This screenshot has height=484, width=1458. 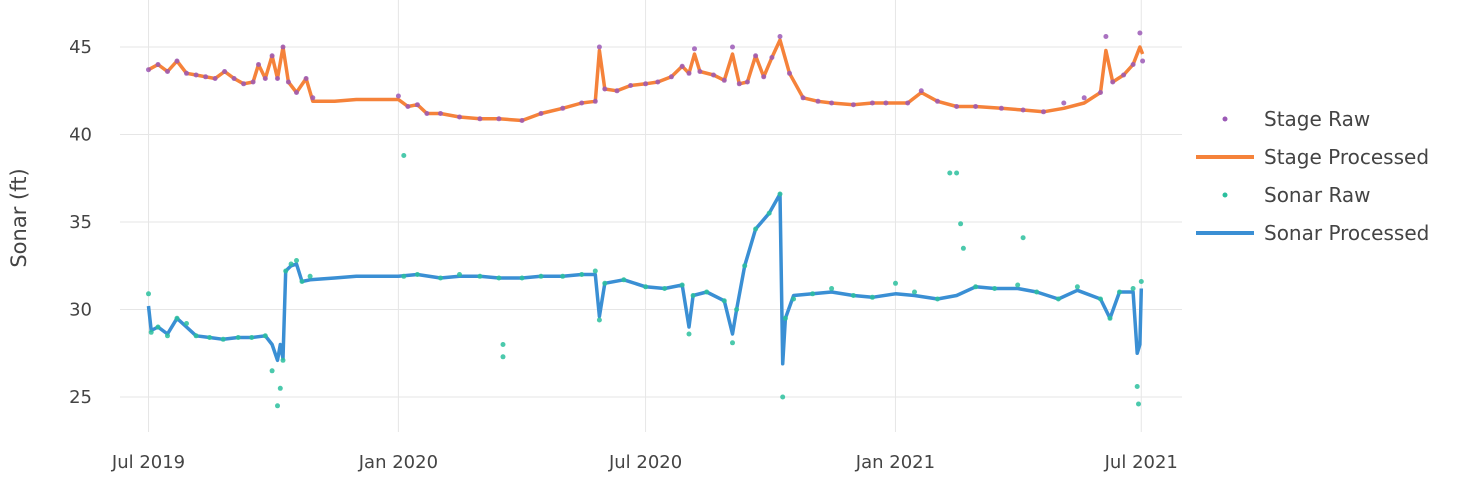 I want to click on legend-label: Stage Processed, so click(x=1346, y=157).